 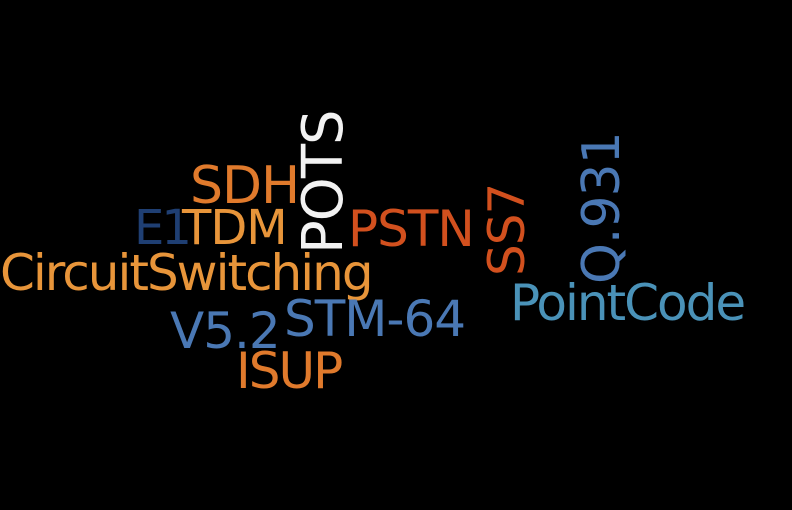 I want to click on word-tdm: TDM, so click(x=235, y=228).